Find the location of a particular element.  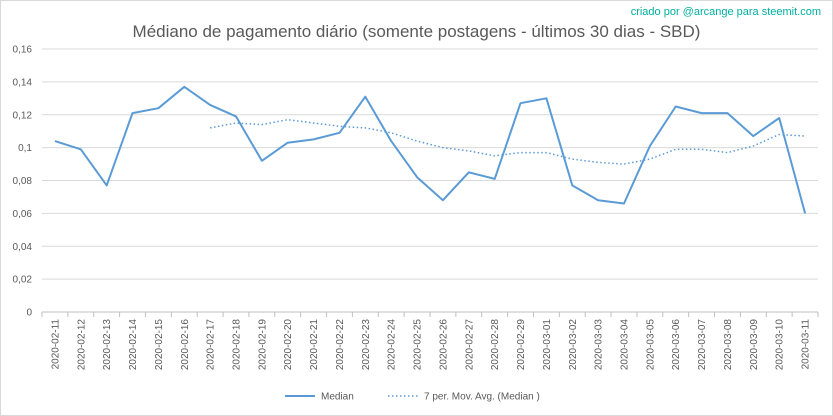

x-tick-label: 2020-02-17 is located at coordinates (211, 345).